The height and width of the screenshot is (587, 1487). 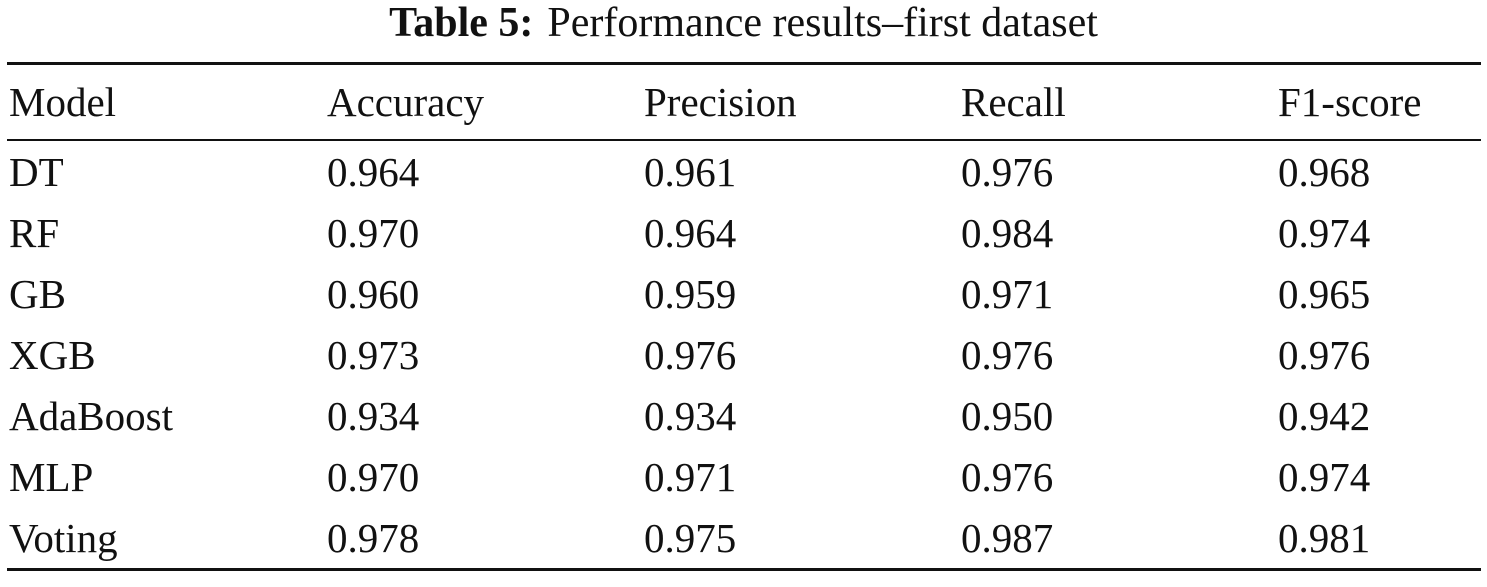 What do you see at coordinates (744, 232) in the screenshot?
I see `table-row: RF 0.970 0.964 0.984 0.974` at bounding box center [744, 232].